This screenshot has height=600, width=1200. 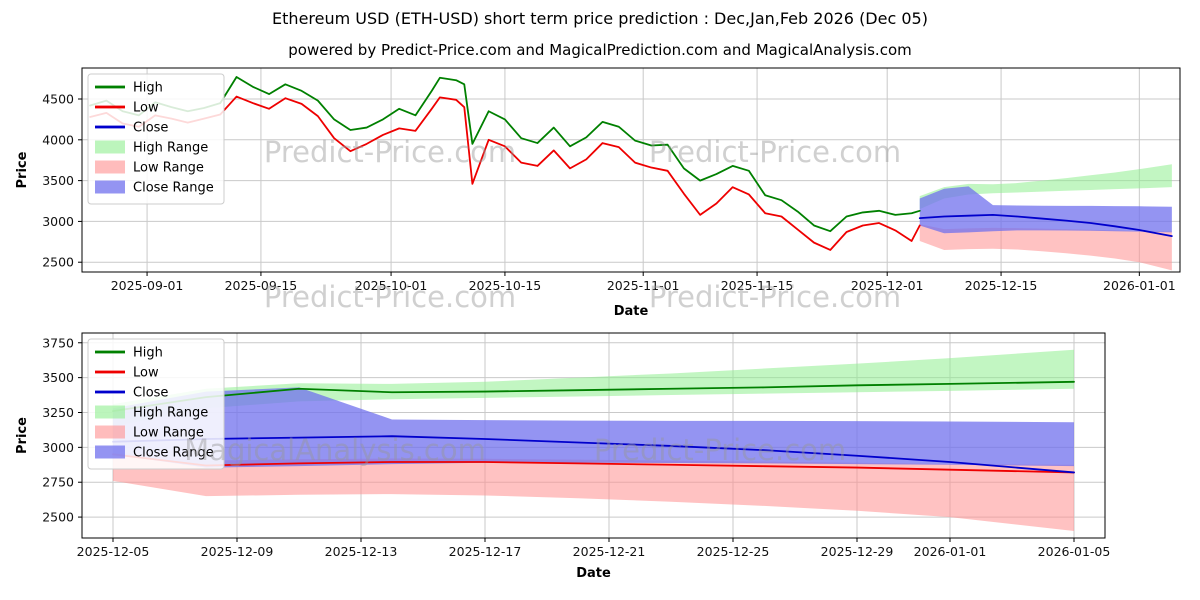 I want to click on x-tick-label: 2025-12-29, so click(x=857, y=551).